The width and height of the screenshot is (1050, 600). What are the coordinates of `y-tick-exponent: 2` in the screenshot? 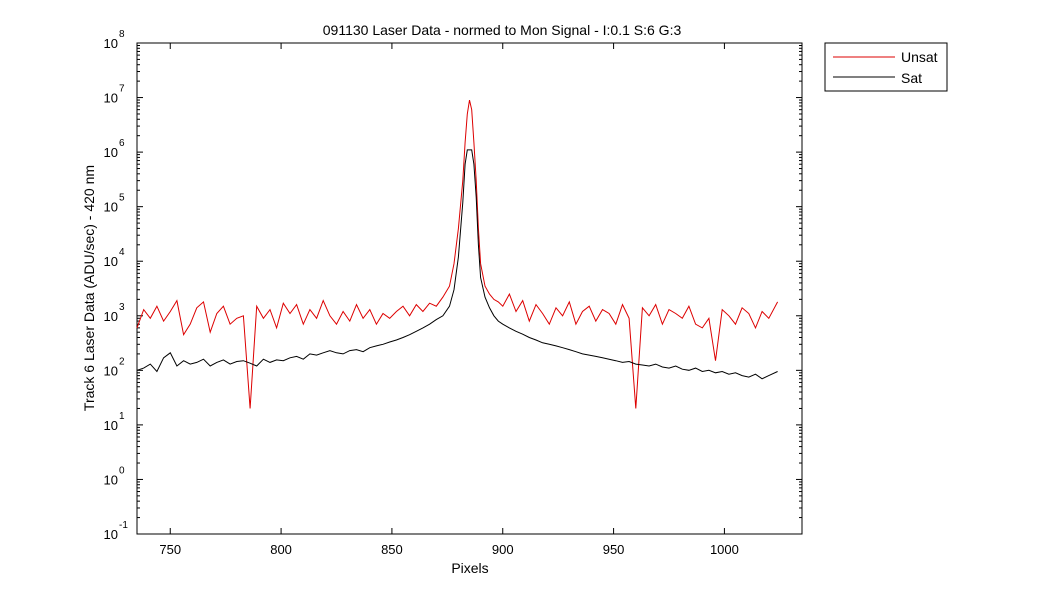 It's located at (122, 361).